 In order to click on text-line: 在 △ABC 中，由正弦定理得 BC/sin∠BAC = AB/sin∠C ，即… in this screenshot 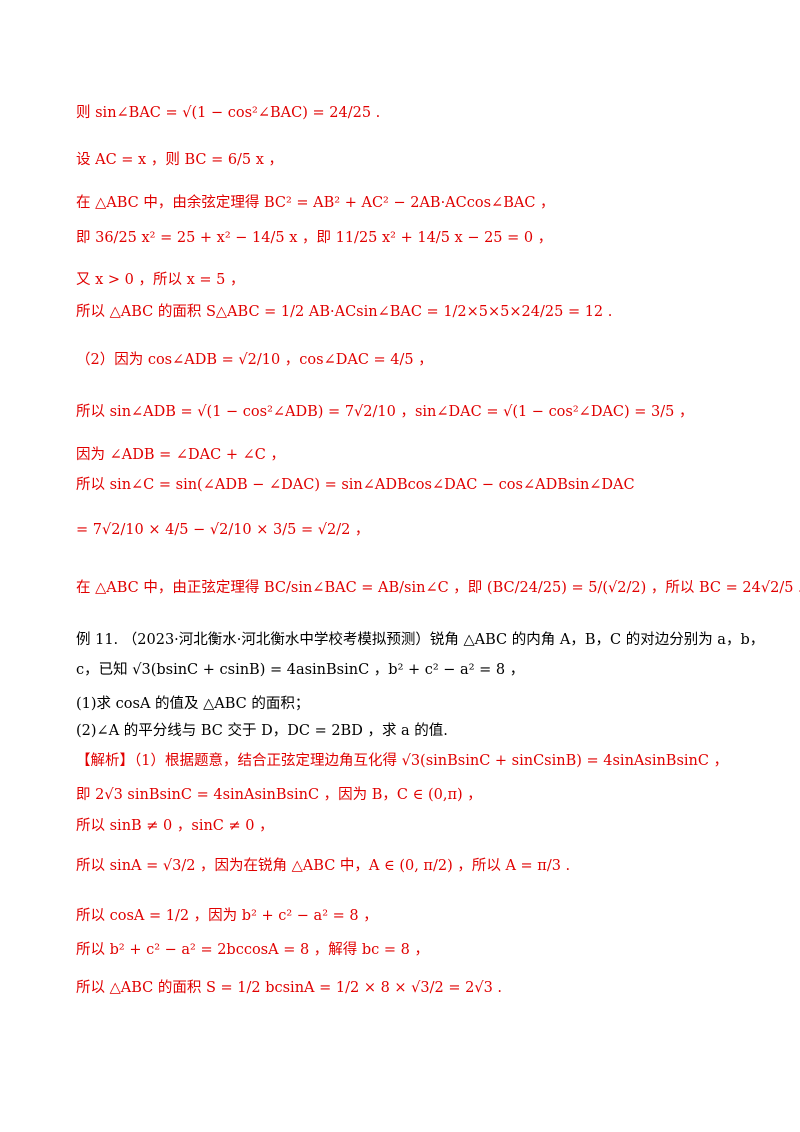, I will do `click(438, 588)`.